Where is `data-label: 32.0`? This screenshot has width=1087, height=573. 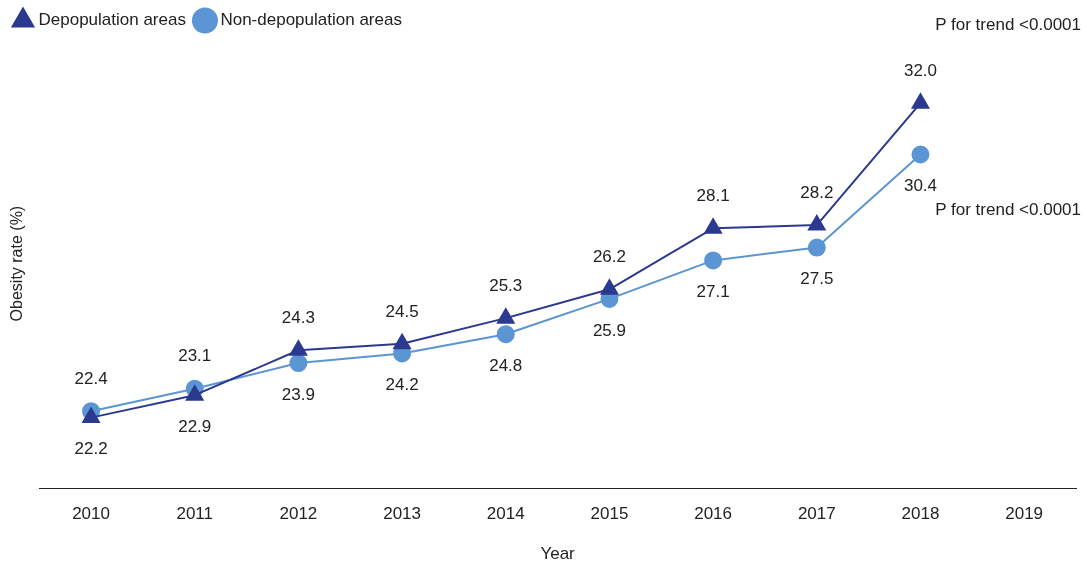
data-label: 32.0 is located at coordinates (920, 70).